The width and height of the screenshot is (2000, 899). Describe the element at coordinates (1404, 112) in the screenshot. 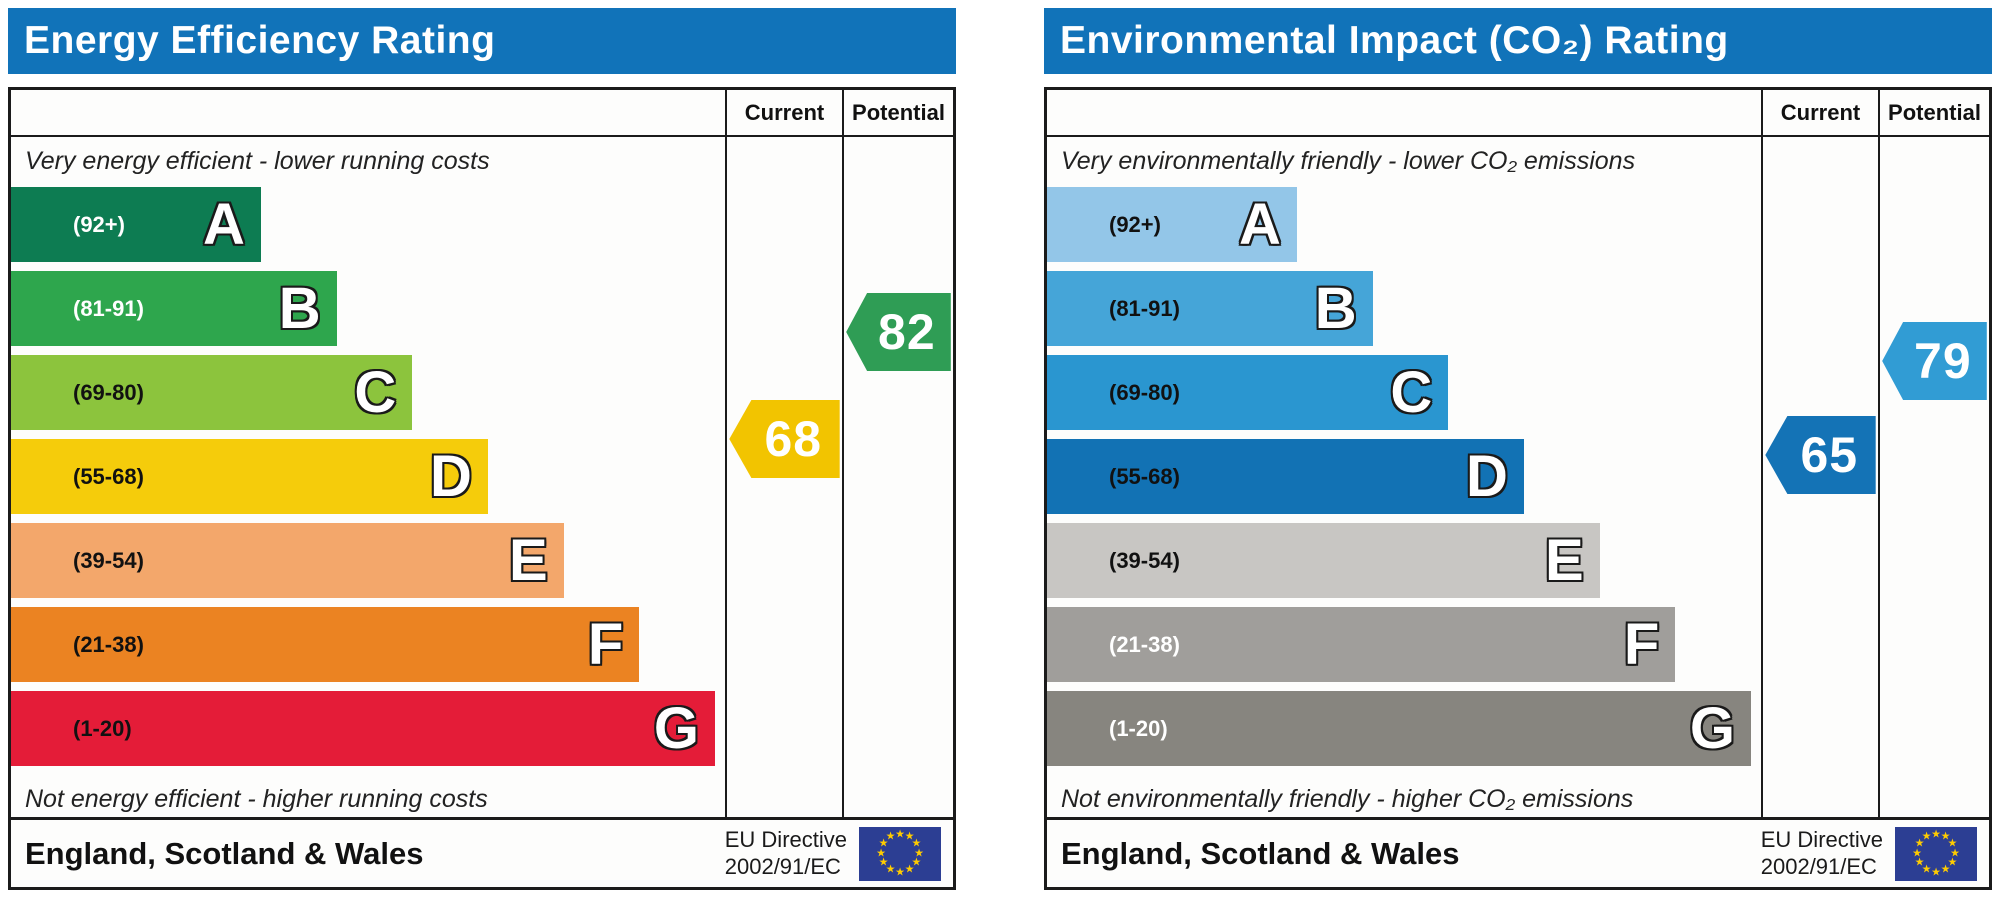

I see `head-spacer` at that location.